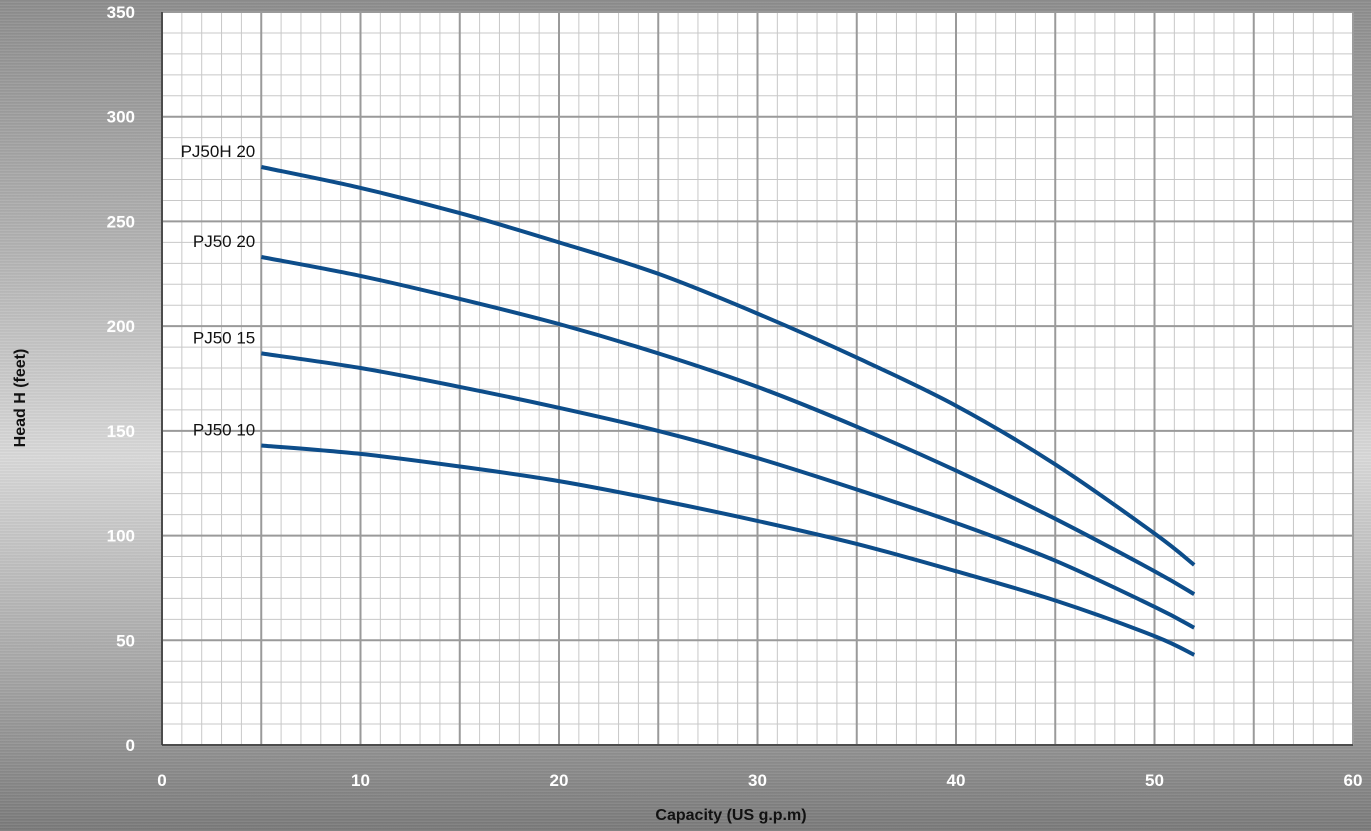  I want to click on y-tick-label: 50, so click(125, 640).